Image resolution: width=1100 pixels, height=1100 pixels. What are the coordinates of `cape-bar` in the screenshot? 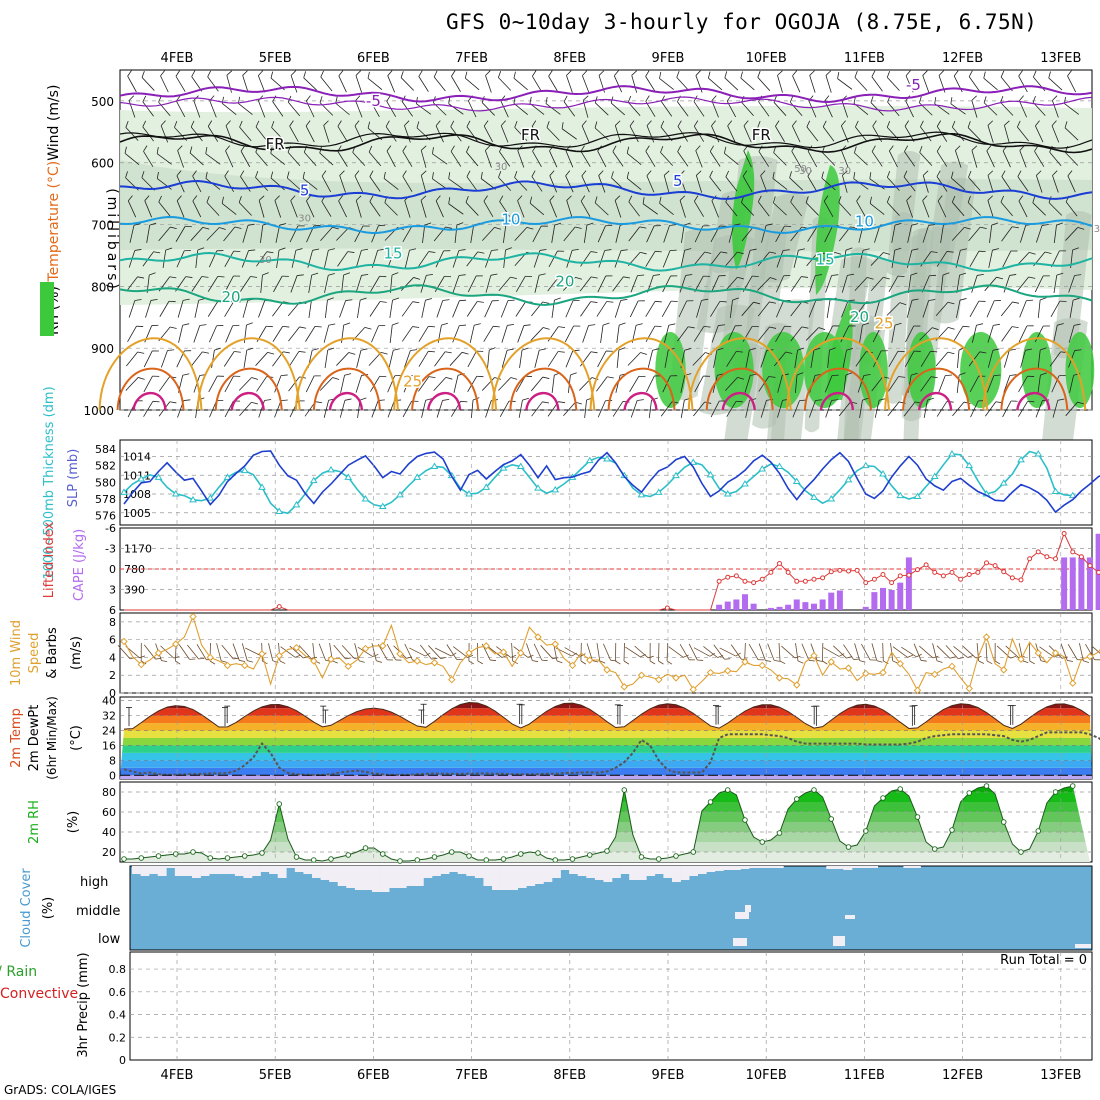 It's located at (805, 606).